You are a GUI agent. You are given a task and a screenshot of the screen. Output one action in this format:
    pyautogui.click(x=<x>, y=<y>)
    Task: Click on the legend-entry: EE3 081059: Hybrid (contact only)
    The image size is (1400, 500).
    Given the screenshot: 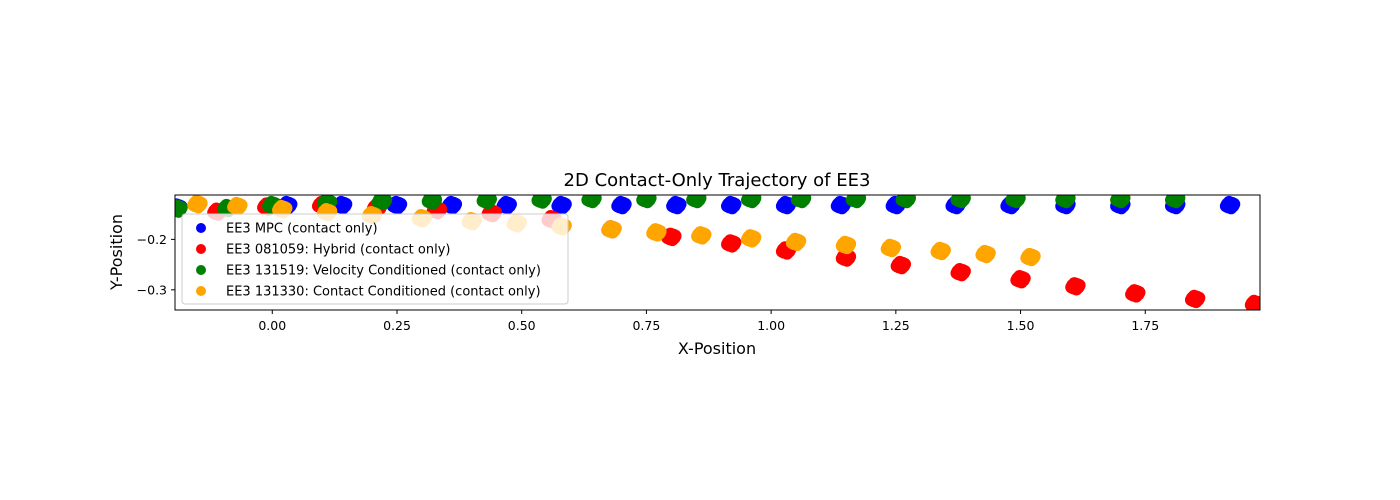 What is the action you would take?
    pyautogui.click(x=323, y=250)
    